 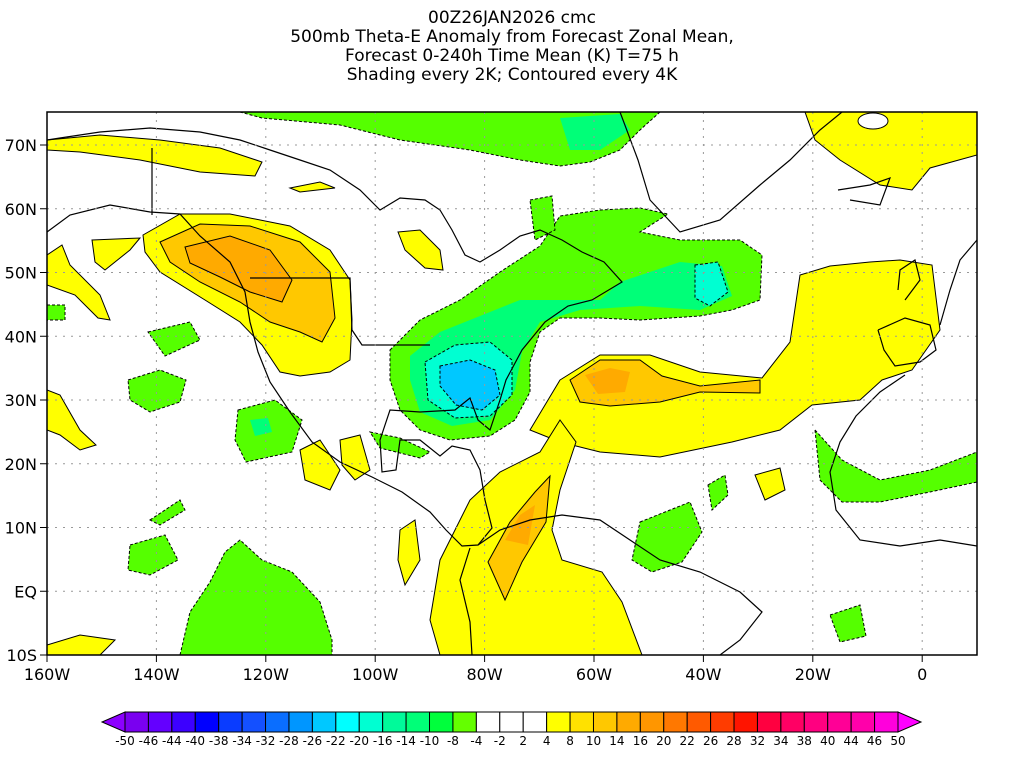 I want to click on colorbar-label: -22, so click(x=336, y=741).